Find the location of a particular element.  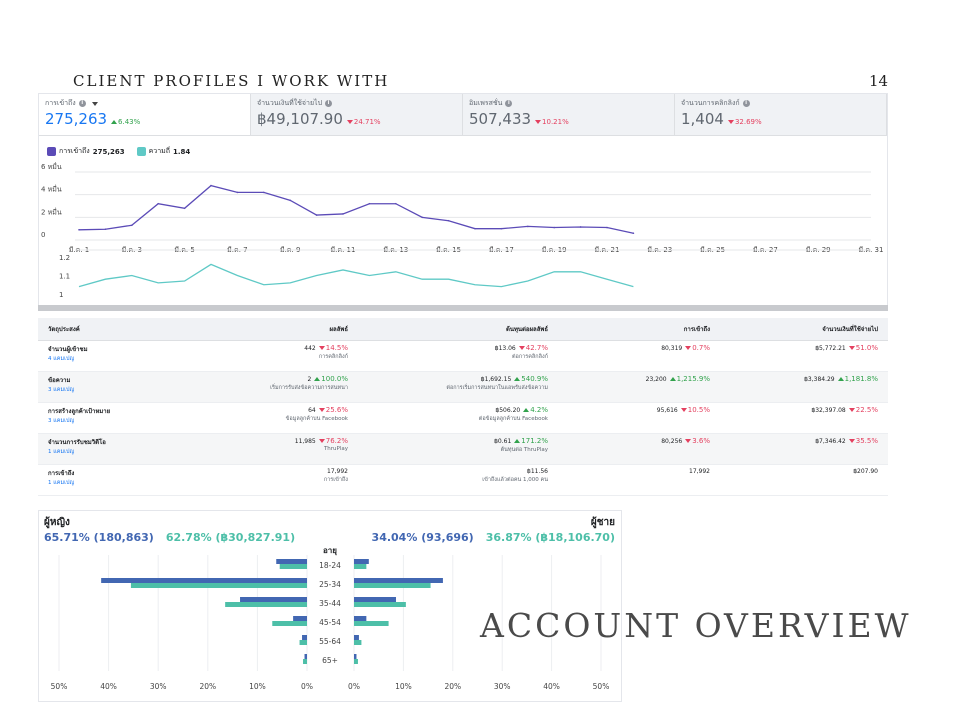

age-category-label: 65+ is located at coordinates (330, 660).